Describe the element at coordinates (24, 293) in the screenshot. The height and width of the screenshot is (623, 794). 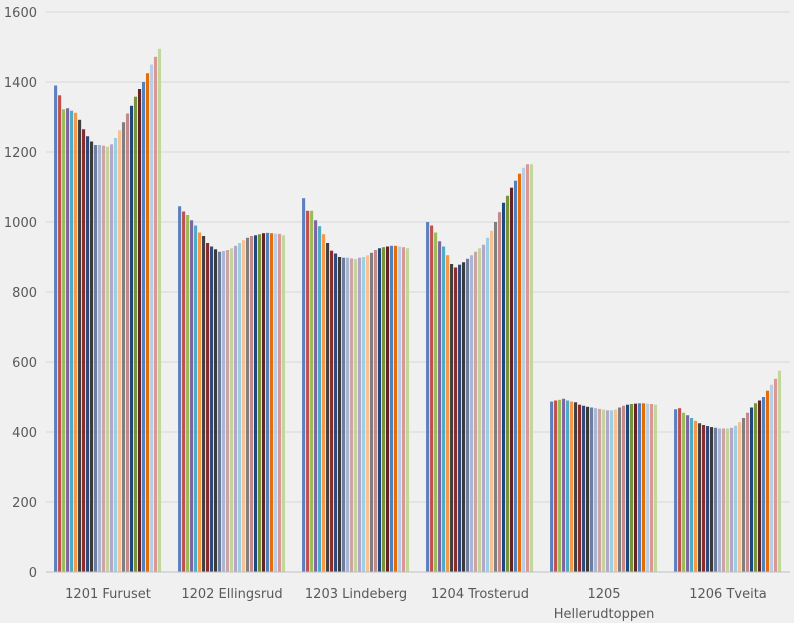
I see `y-tick-label: 800` at that location.